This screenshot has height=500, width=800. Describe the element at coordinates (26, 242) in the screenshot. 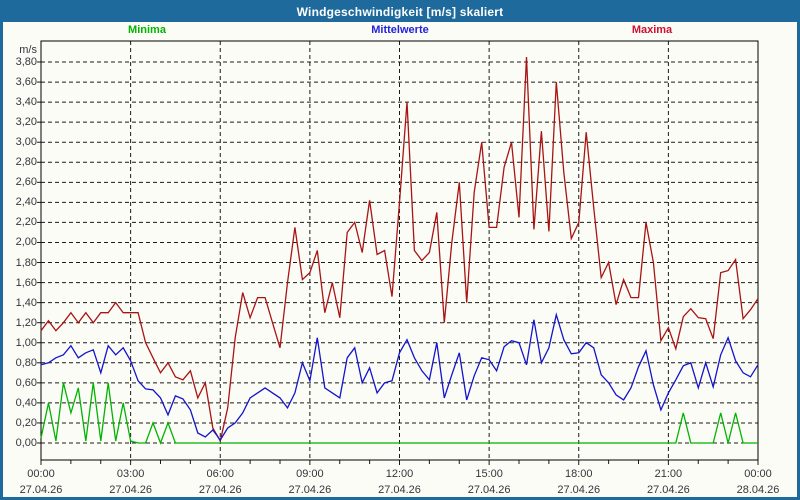

I see `y-axis-label: 2,00` at that location.